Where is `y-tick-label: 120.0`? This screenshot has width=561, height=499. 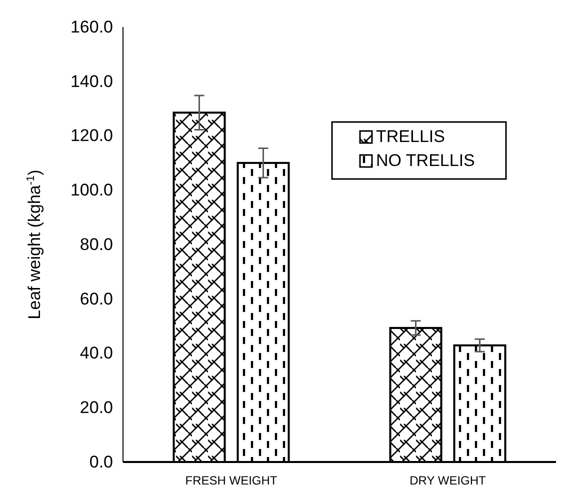 y-tick-label: 120.0 is located at coordinates (91, 136).